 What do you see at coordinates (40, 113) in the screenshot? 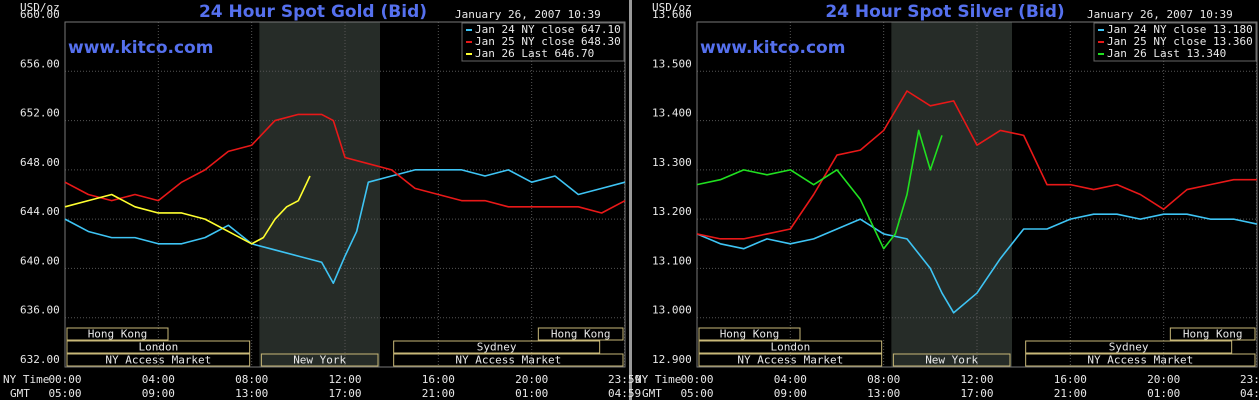
I see `y-tick-label: 652.00` at bounding box center [40, 113].